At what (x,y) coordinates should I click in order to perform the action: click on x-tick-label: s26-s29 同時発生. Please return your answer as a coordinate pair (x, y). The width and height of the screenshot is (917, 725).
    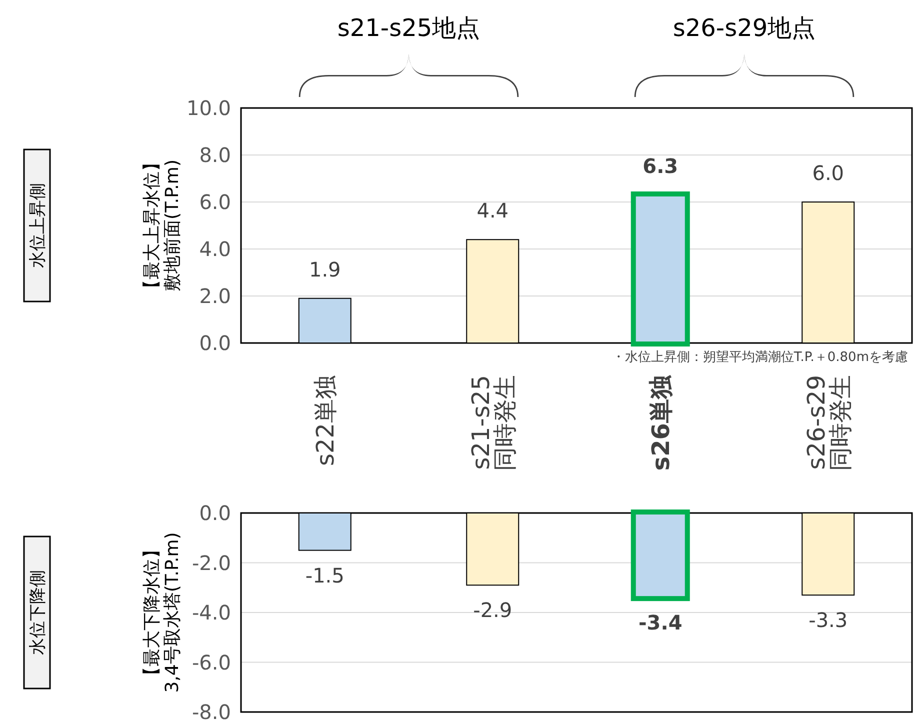
    Looking at the image, I should click on (828, 423).